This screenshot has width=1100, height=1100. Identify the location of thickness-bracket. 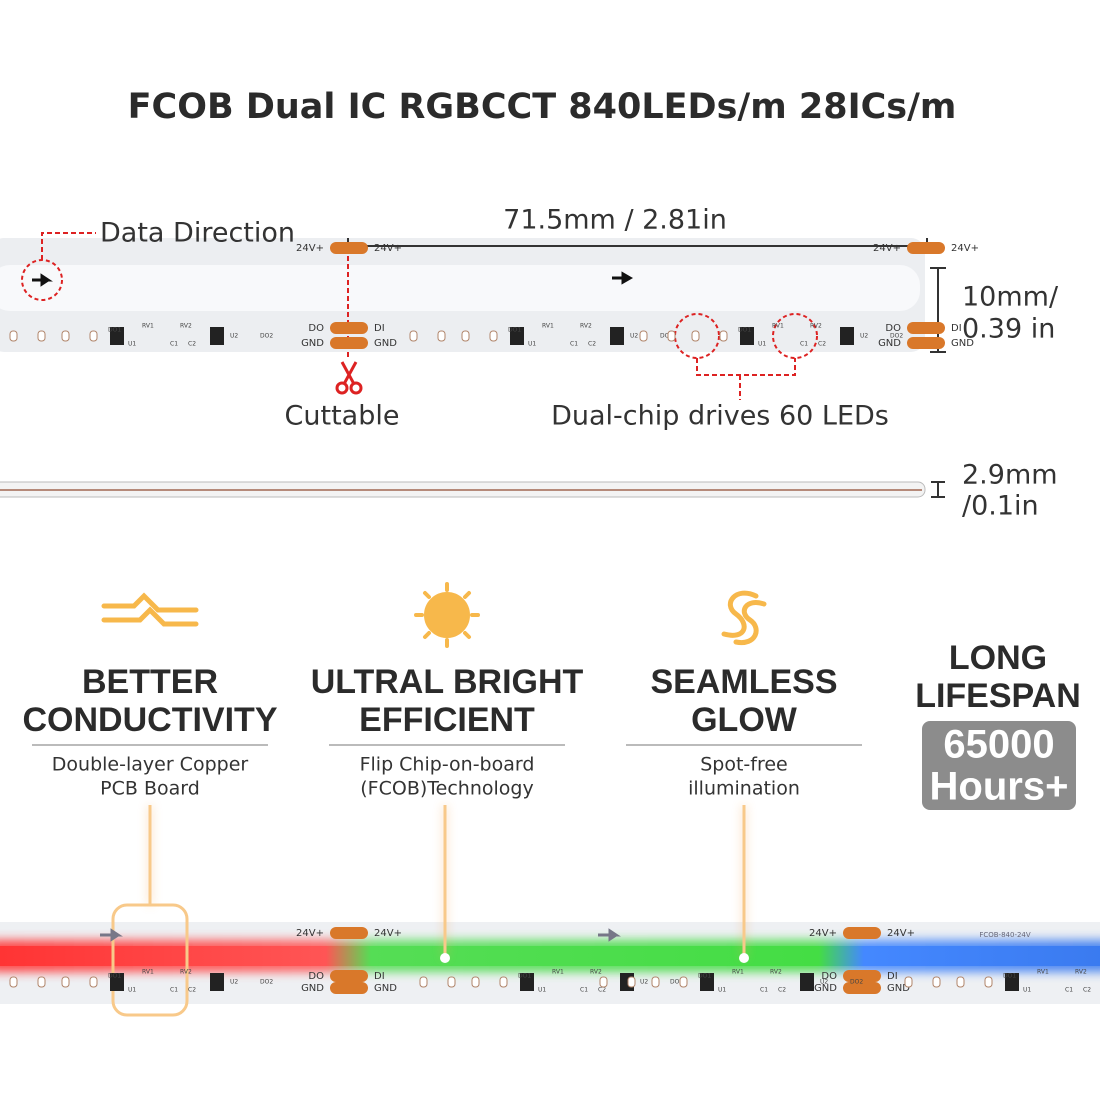
(938, 489).